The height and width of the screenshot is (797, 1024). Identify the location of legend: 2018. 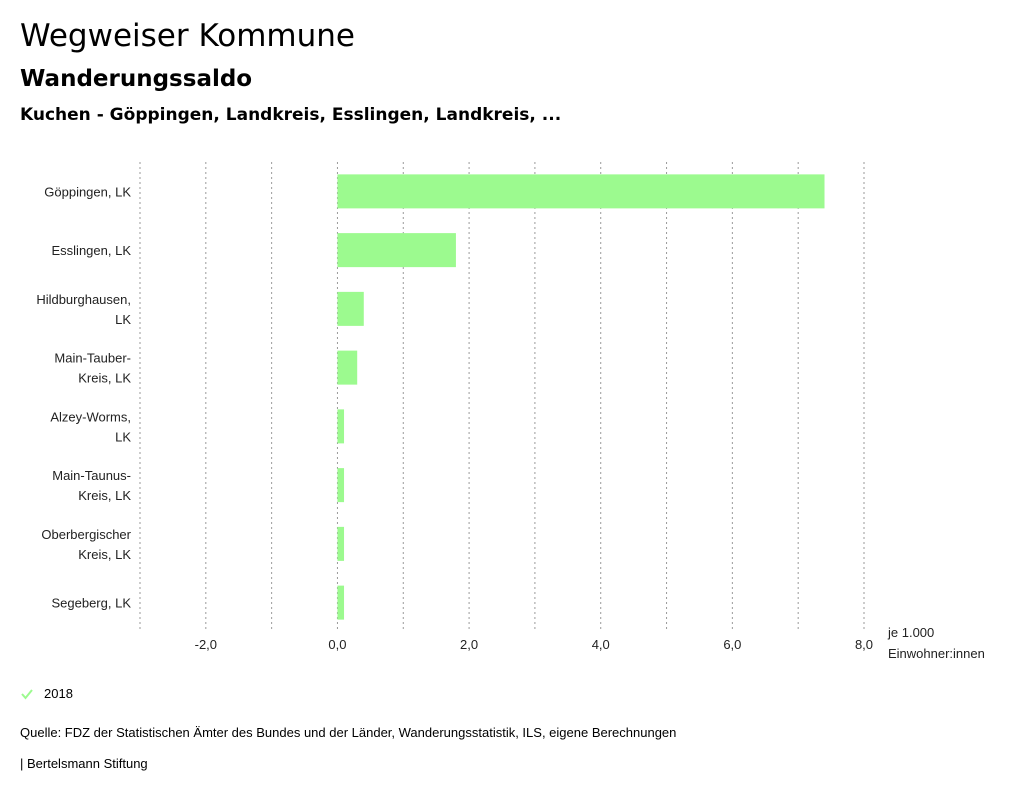
(46, 693).